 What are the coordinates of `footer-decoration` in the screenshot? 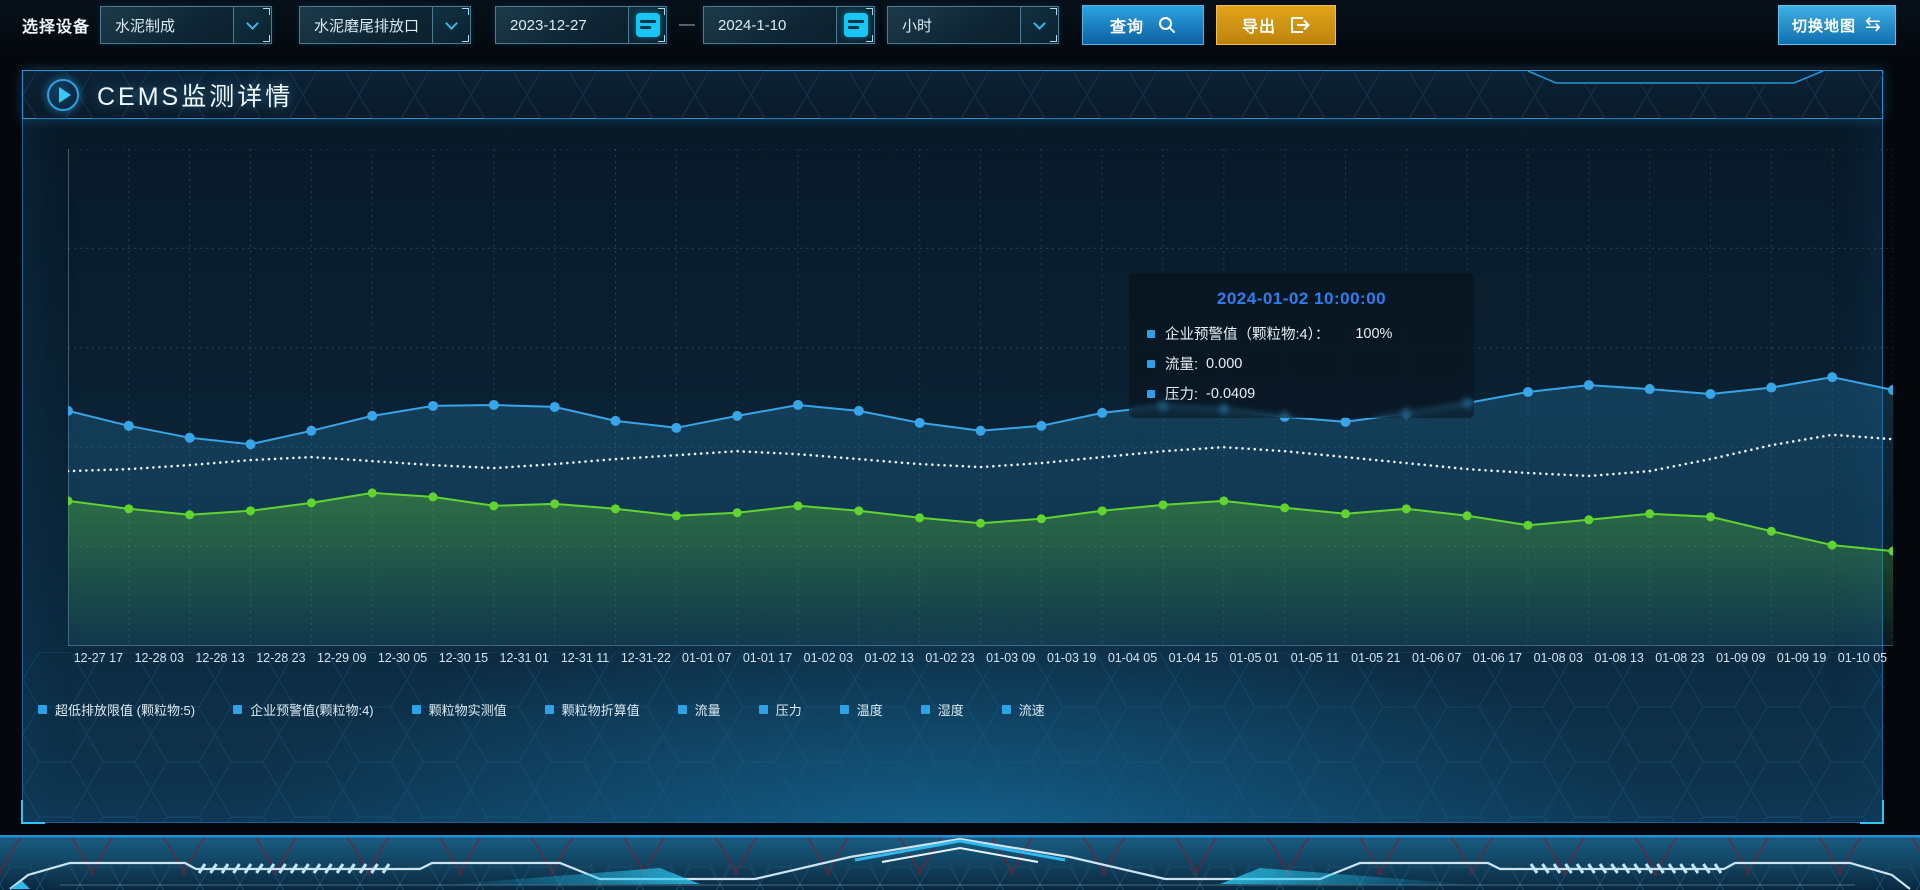 It's located at (960, 862).